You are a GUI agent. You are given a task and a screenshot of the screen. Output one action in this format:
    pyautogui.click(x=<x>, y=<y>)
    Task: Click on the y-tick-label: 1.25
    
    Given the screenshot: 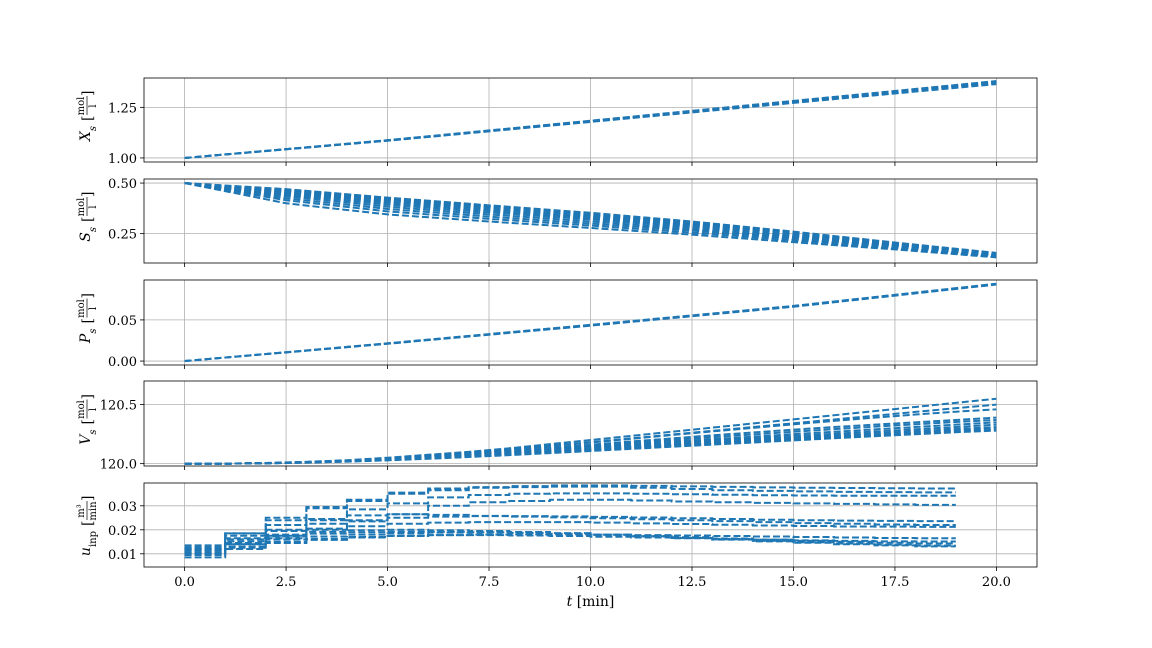 What is the action you would take?
    pyautogui.click(x=122, y=108)
    